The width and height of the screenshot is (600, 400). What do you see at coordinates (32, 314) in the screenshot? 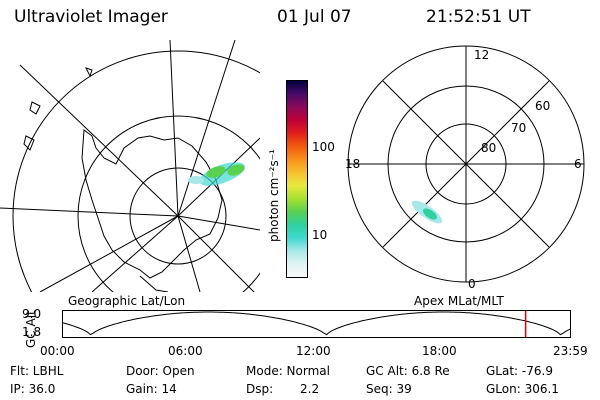
I see `altitude-ytick-max: 9.0` at bounding box center [32, 314].